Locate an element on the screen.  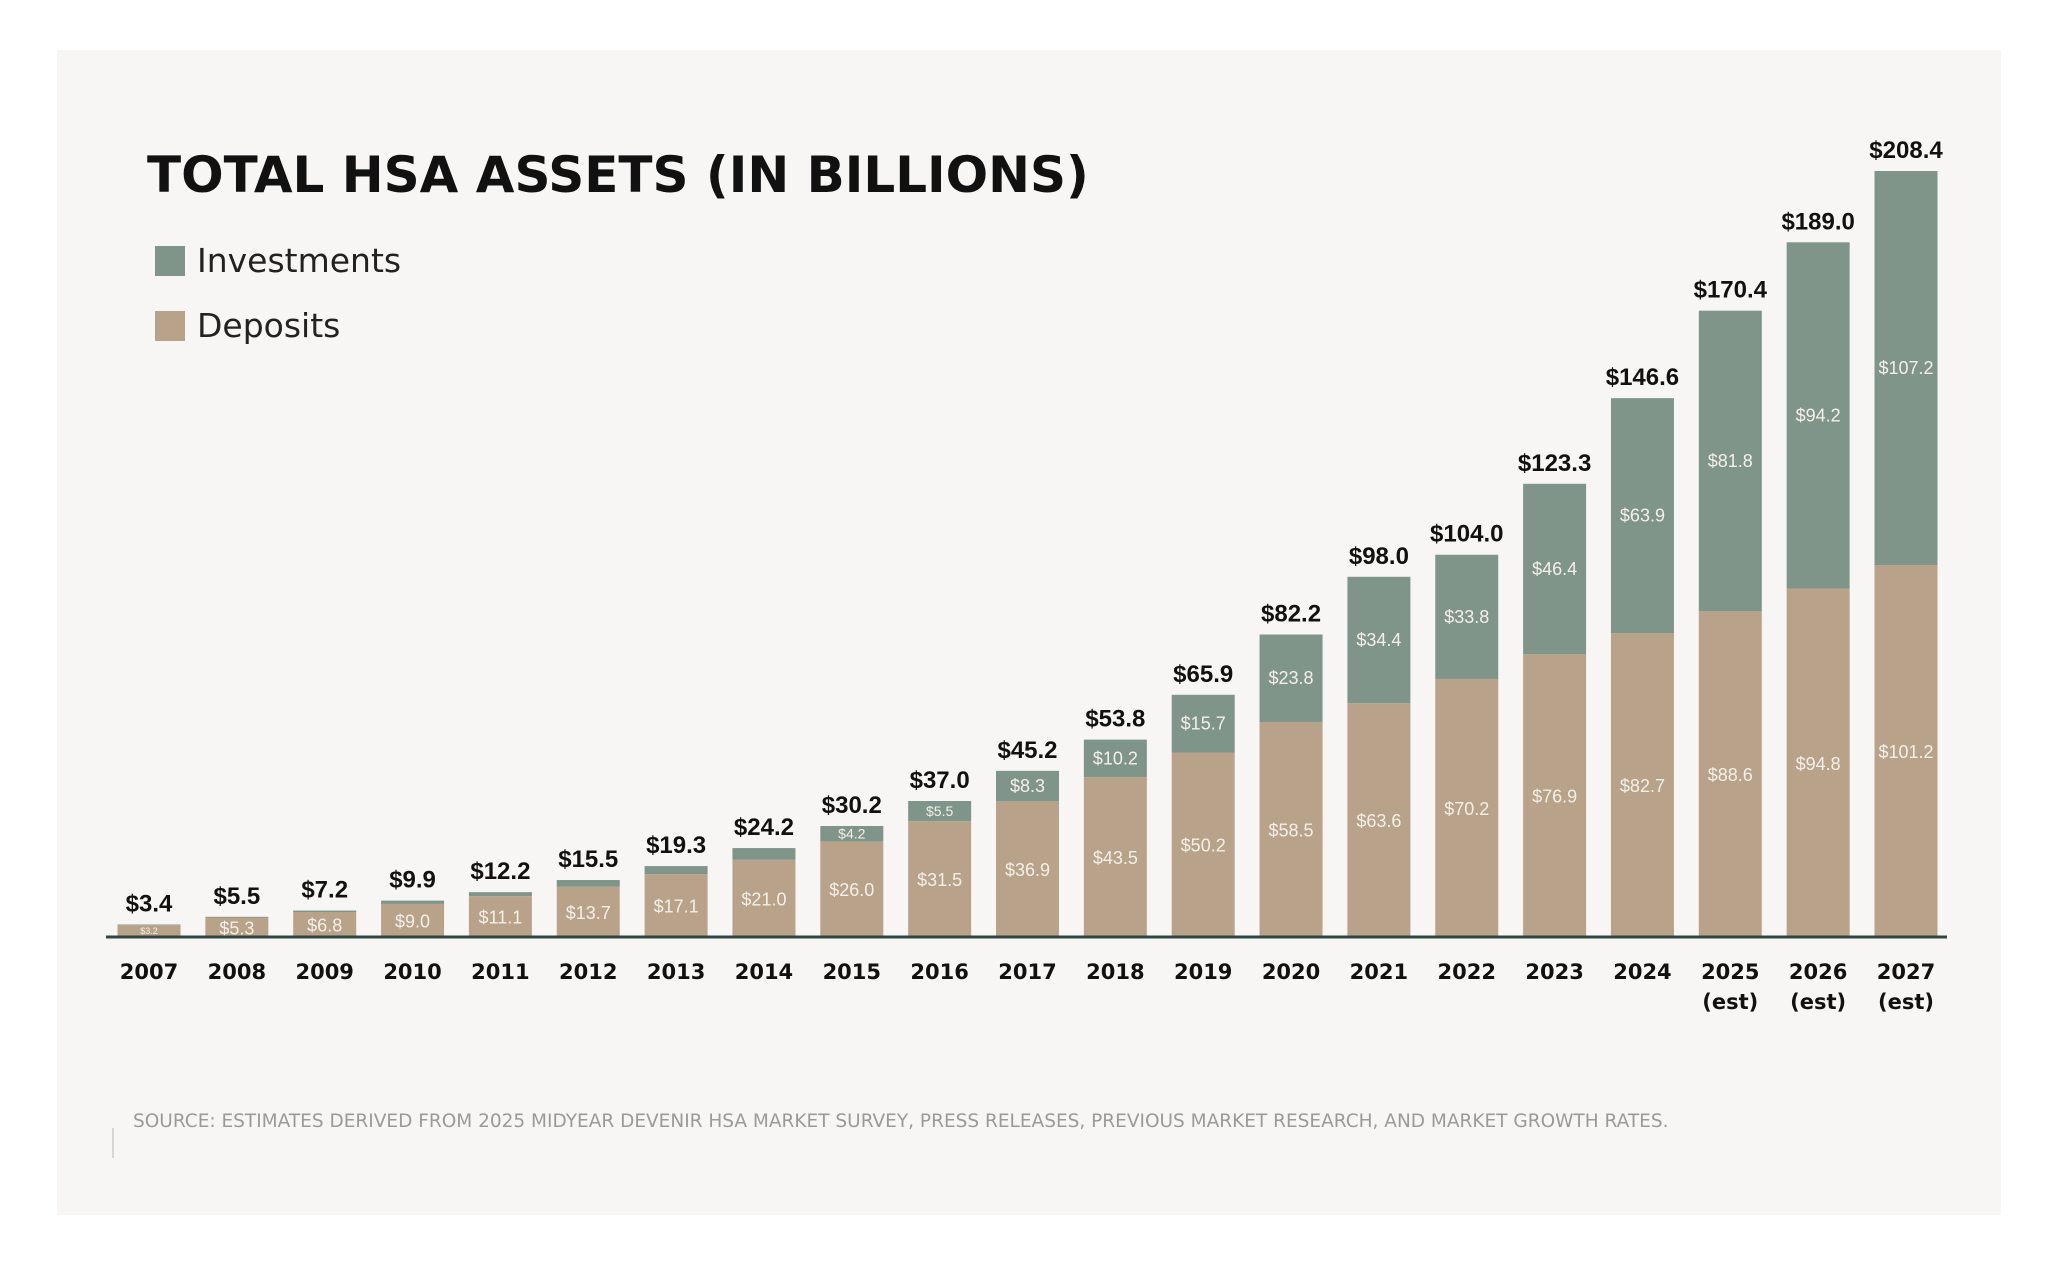
investments-value-label: $107.2 is located at coordinates (1905, 368).